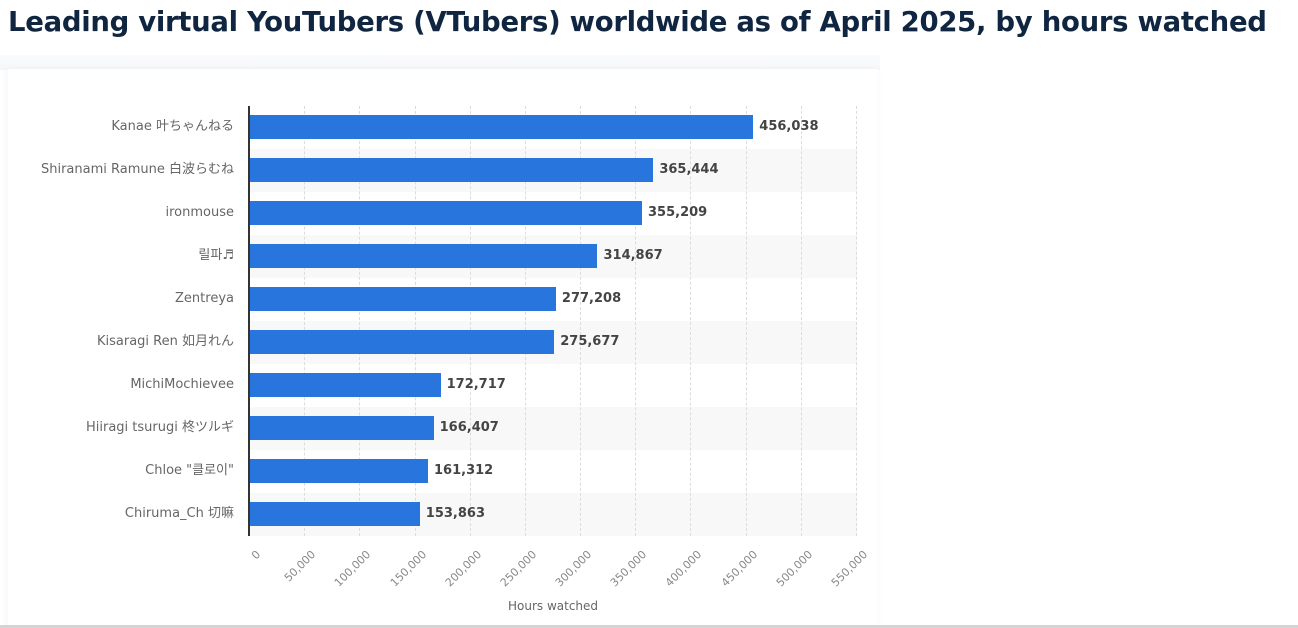  Describe the element at coordinates (689, 169) in the screenshot. I see `value-label: 365,444` at that location.